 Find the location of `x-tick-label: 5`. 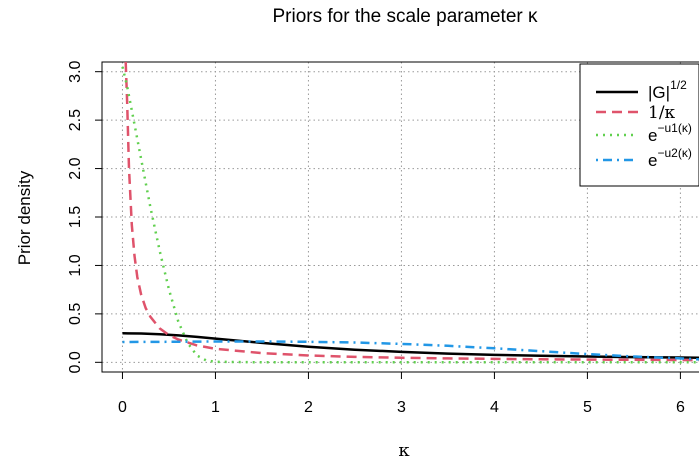

x-tick-label: 5 is located at coordinates (587, 407).